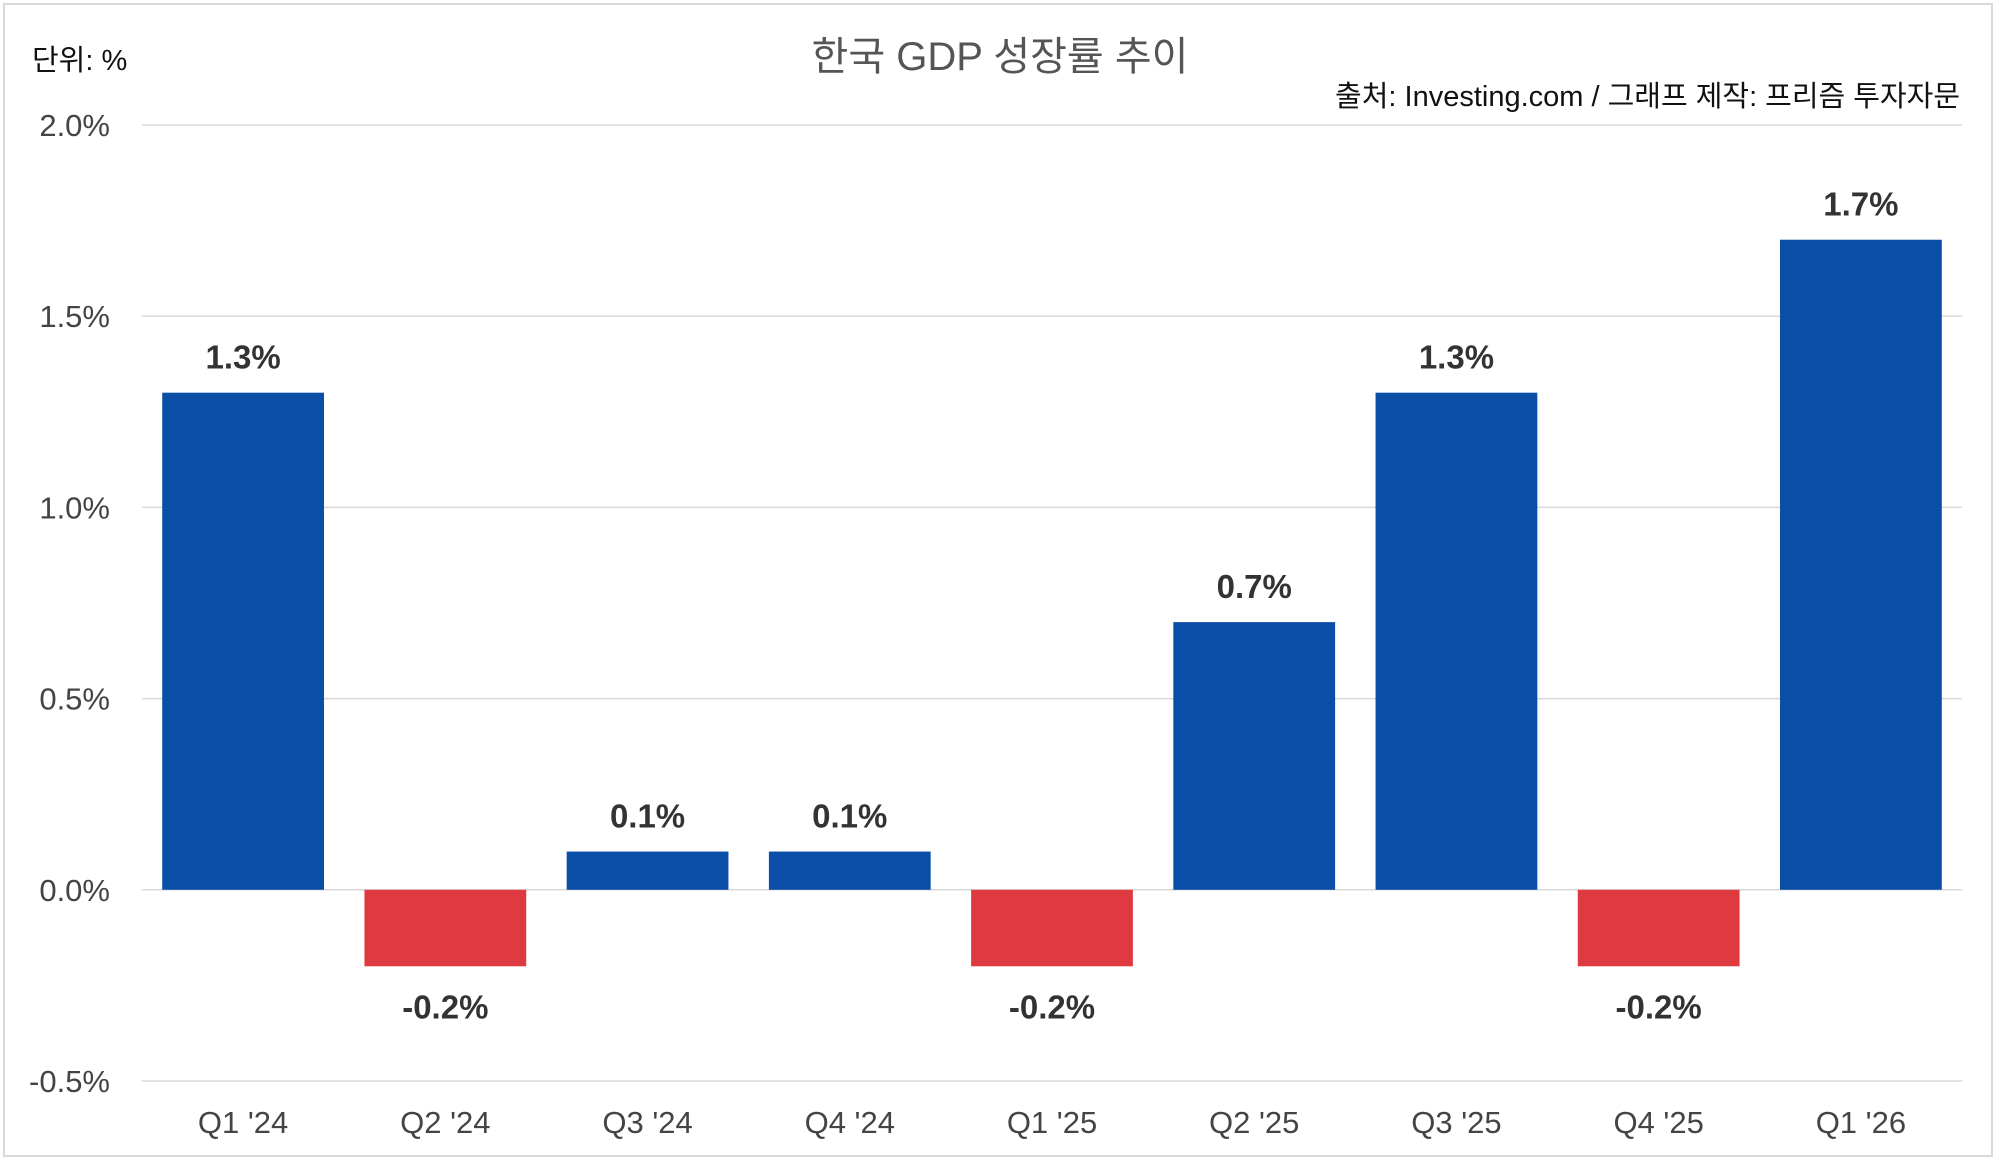  What do you see at coordinates (69, 603) in the screenshot?
I see `y-axis: 2.0% 1.5% 1.0% 0.5% 0.0% -0.5%` at bounding box center [69, 603].